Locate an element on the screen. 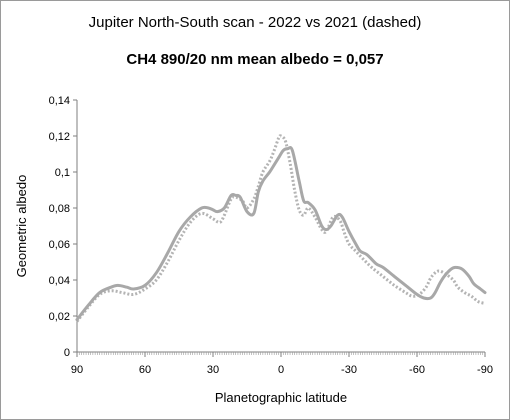  x-tick-label: -90 is located at coordinates (485, 370).